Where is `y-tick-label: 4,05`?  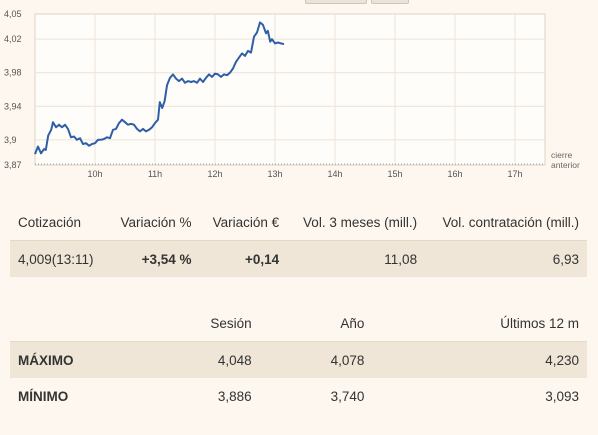 y-tick-label: 4,05 is located at coordinates (13, 14).